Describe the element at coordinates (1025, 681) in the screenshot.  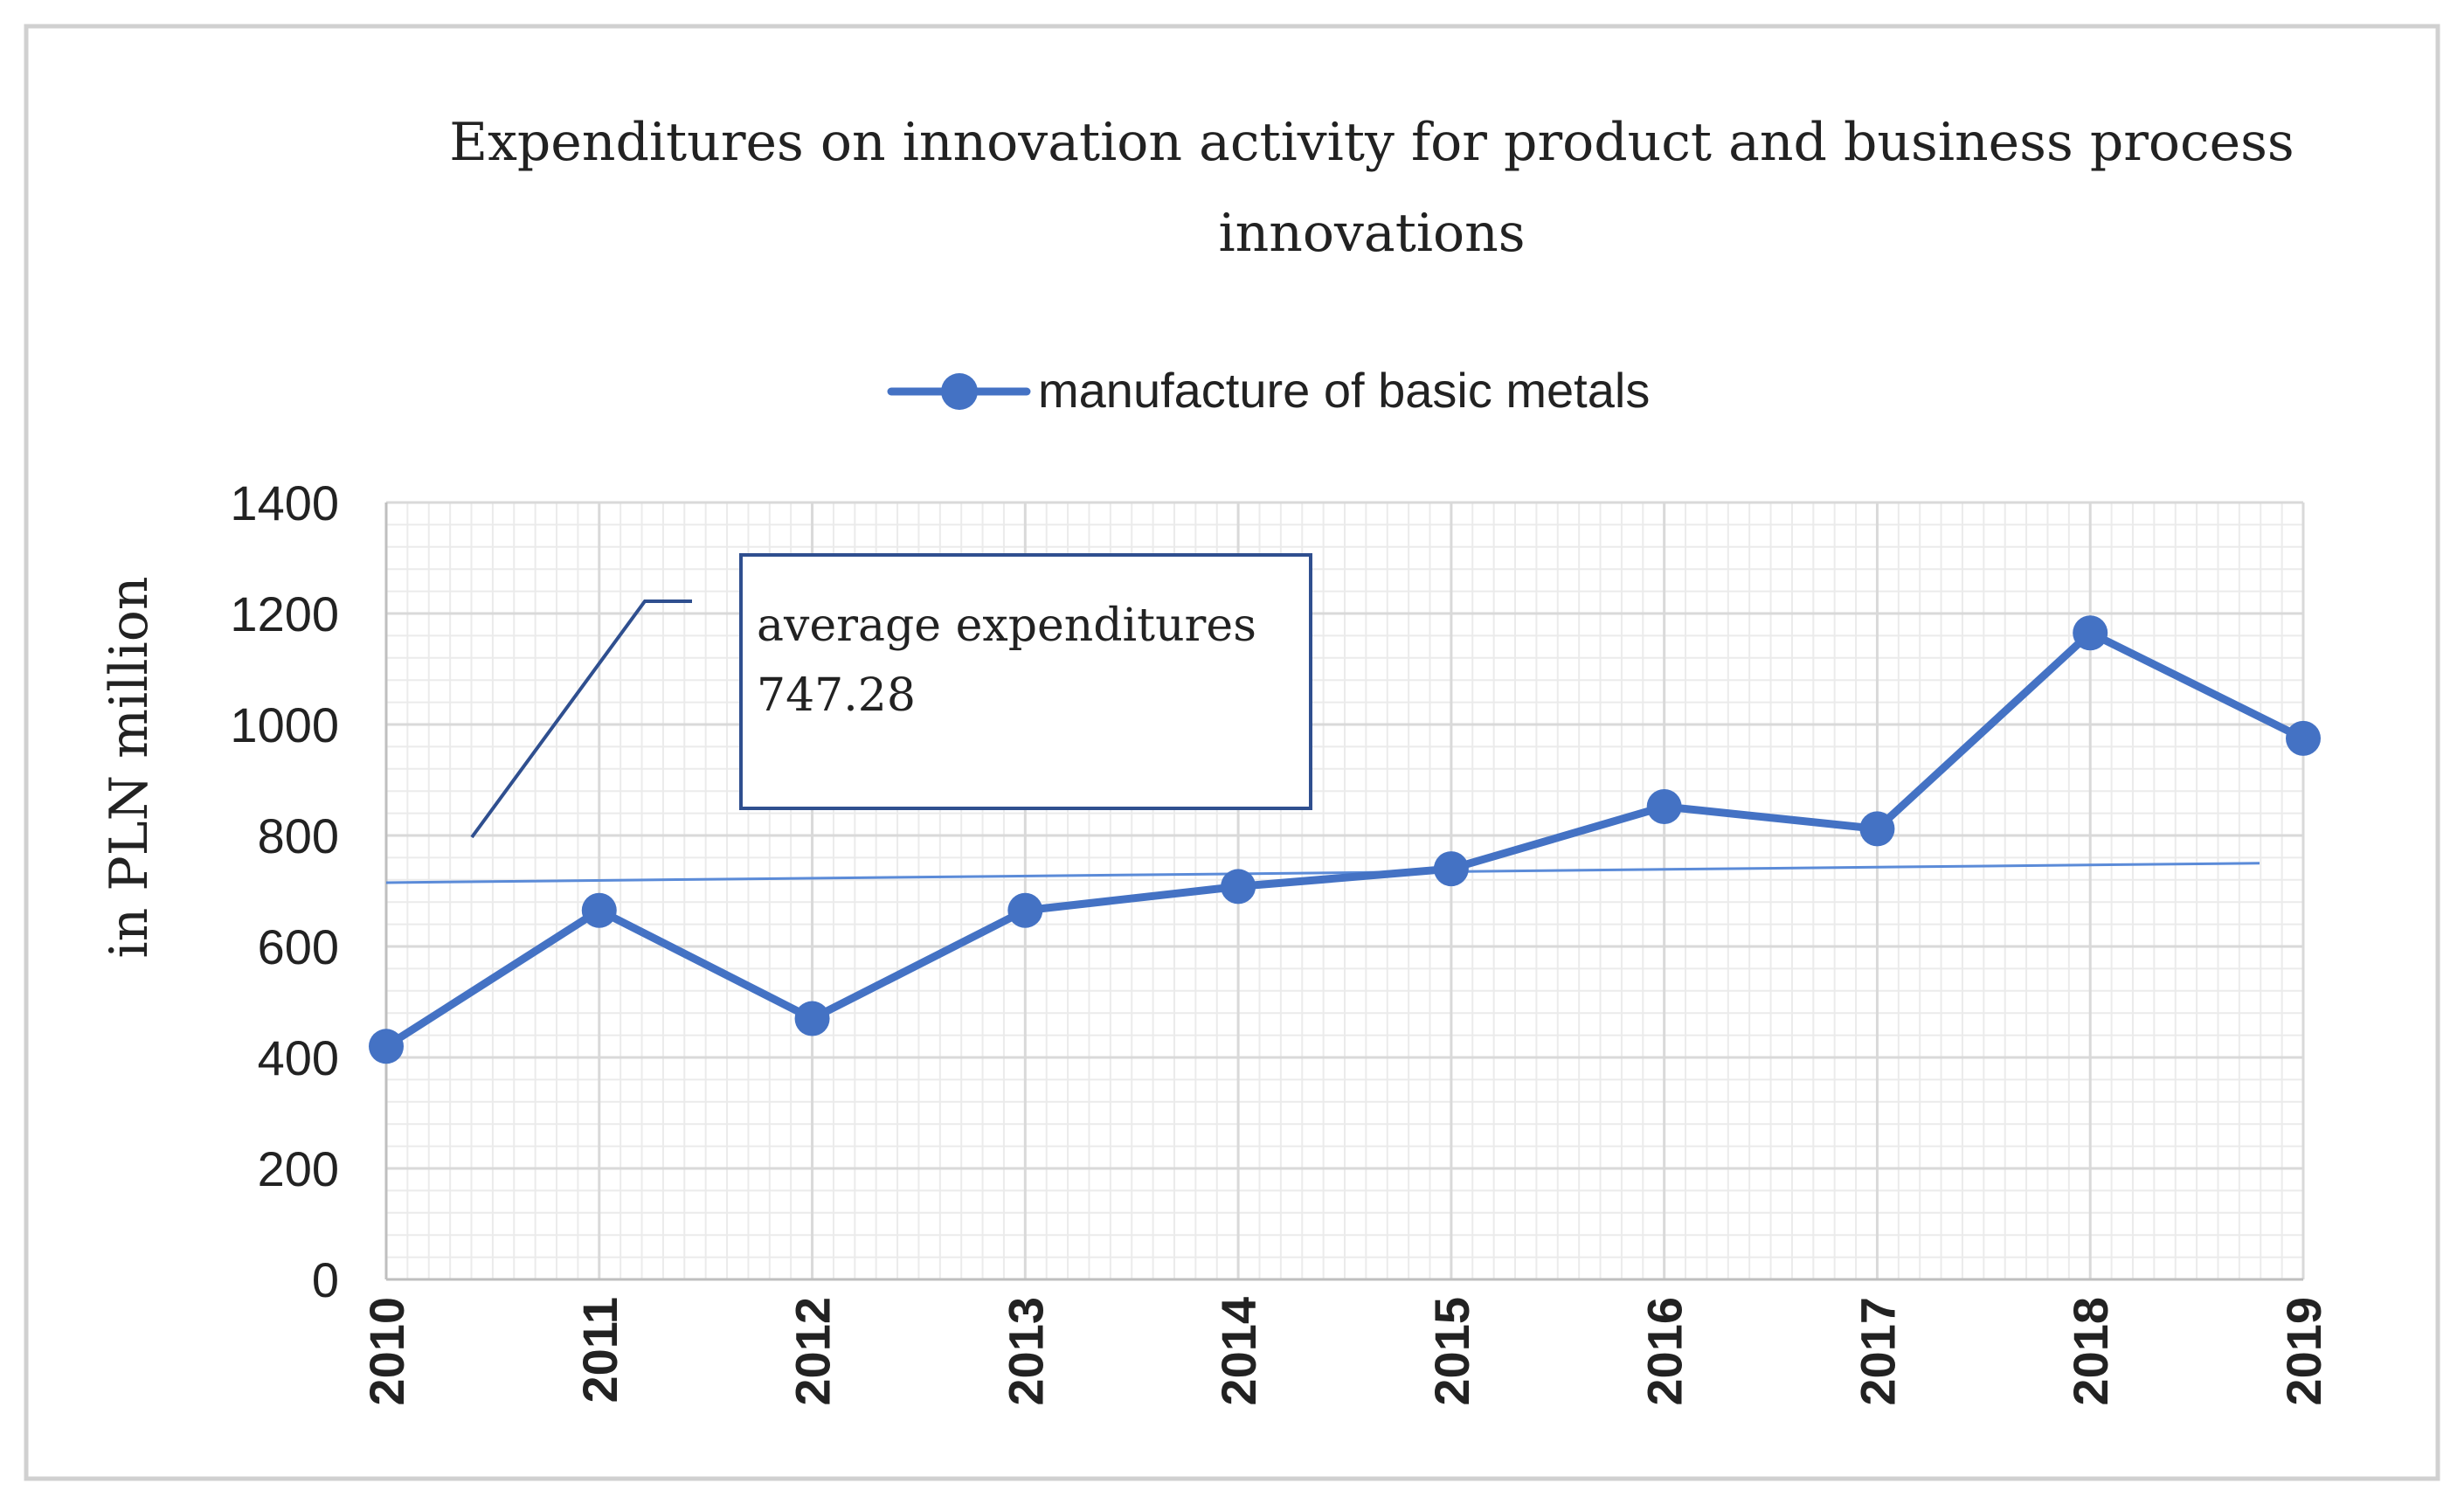
I see `annotation-box` at that location.